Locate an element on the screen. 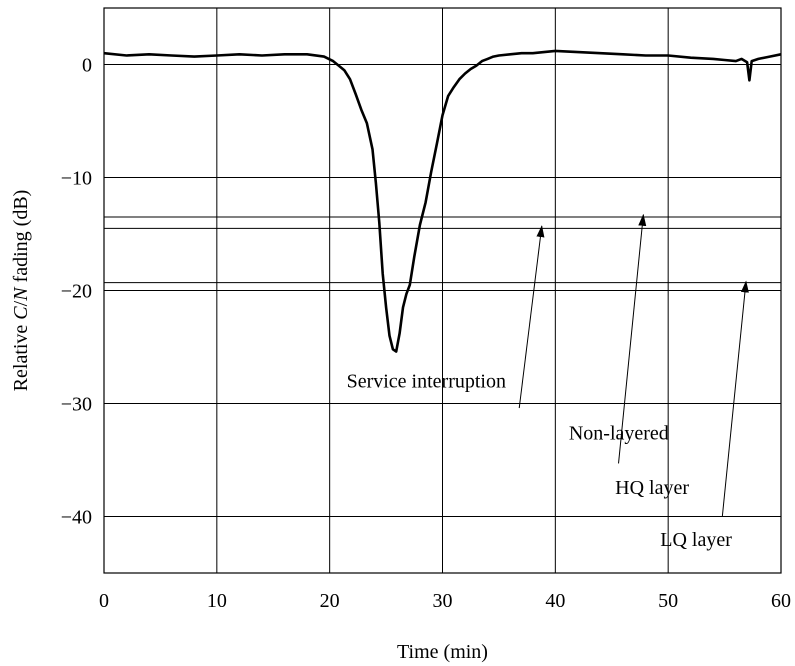  y-axis-title: Relative C/N fading (dB) is located at coordinates (21, 291).